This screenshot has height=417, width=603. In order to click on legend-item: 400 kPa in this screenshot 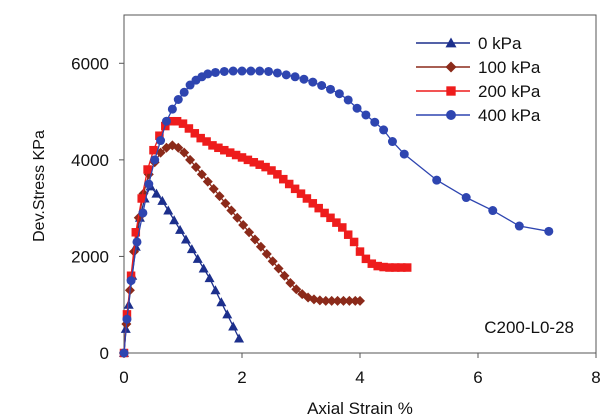, I will do `click(478, 115)`.